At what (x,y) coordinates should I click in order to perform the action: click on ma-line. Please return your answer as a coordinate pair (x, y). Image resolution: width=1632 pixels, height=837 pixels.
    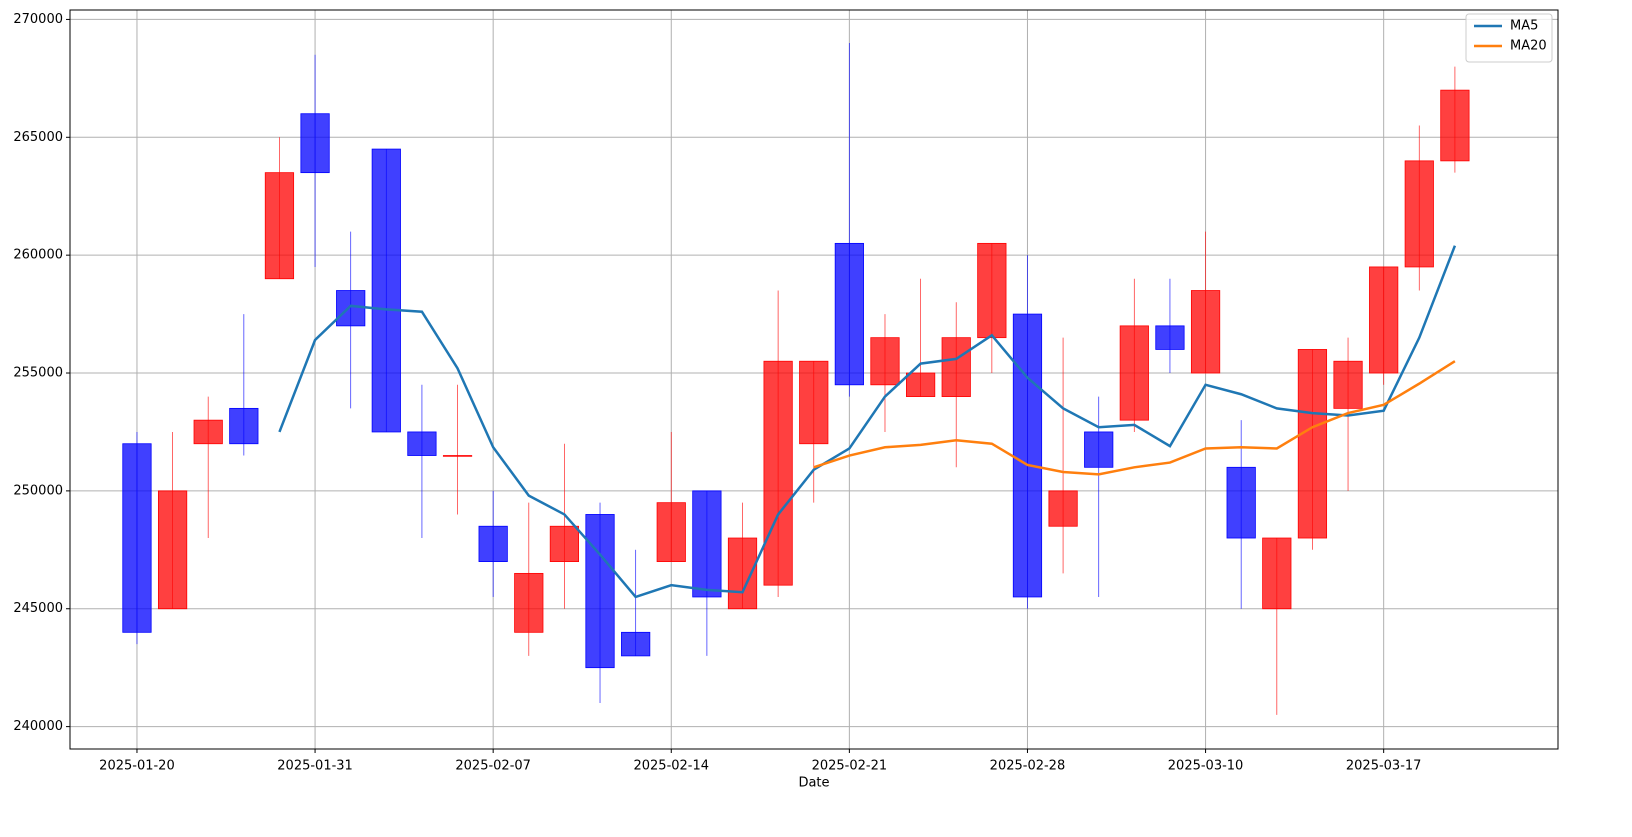
    Looking at the image, I should click on (1134, 418).